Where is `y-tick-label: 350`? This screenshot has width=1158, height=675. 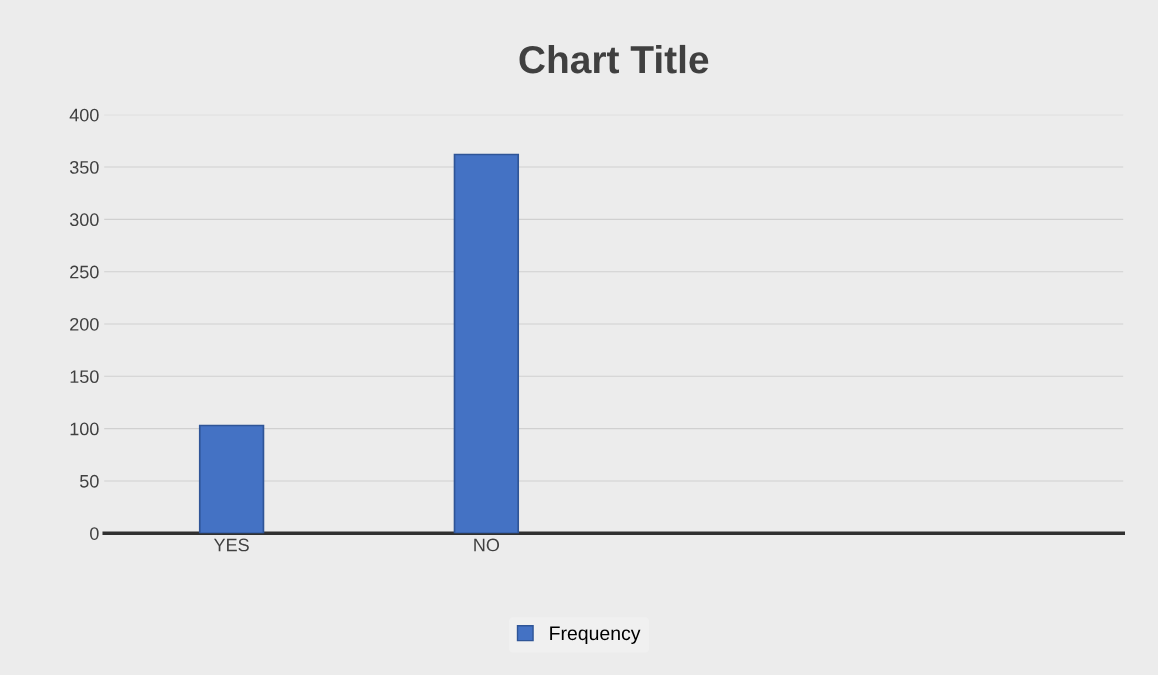 y-tick-label: 350 is located at coordinates (84, 167).